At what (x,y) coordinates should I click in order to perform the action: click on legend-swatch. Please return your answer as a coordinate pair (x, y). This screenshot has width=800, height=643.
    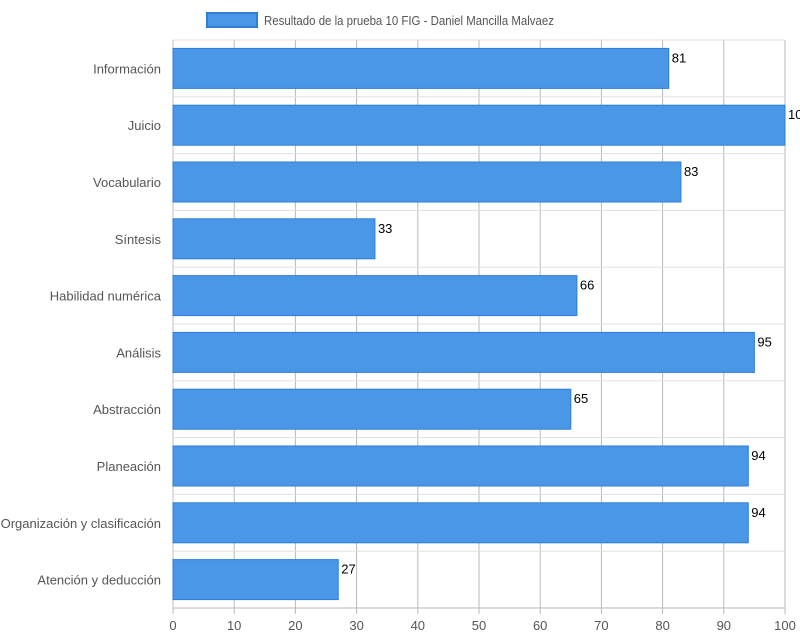
    Looking at the image, I should click on (232, 20).